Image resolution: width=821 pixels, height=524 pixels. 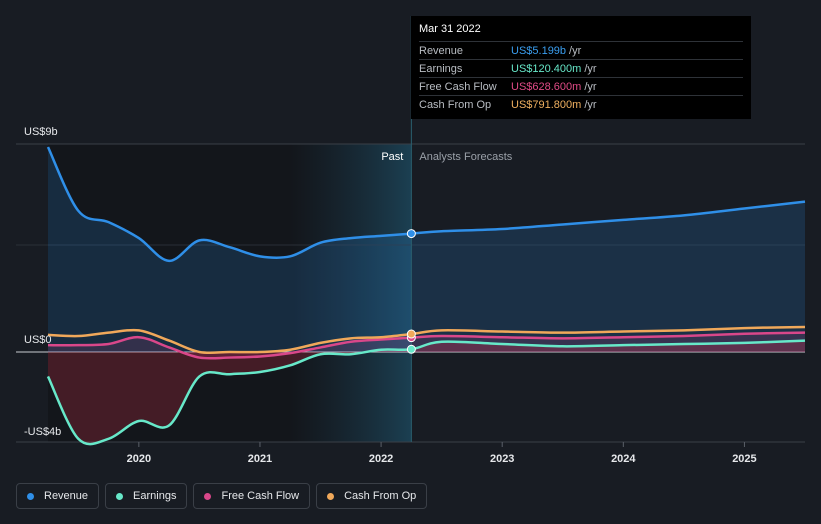 I want to click on tooltip-value: US$5.199b, so click(x=539, y=50).